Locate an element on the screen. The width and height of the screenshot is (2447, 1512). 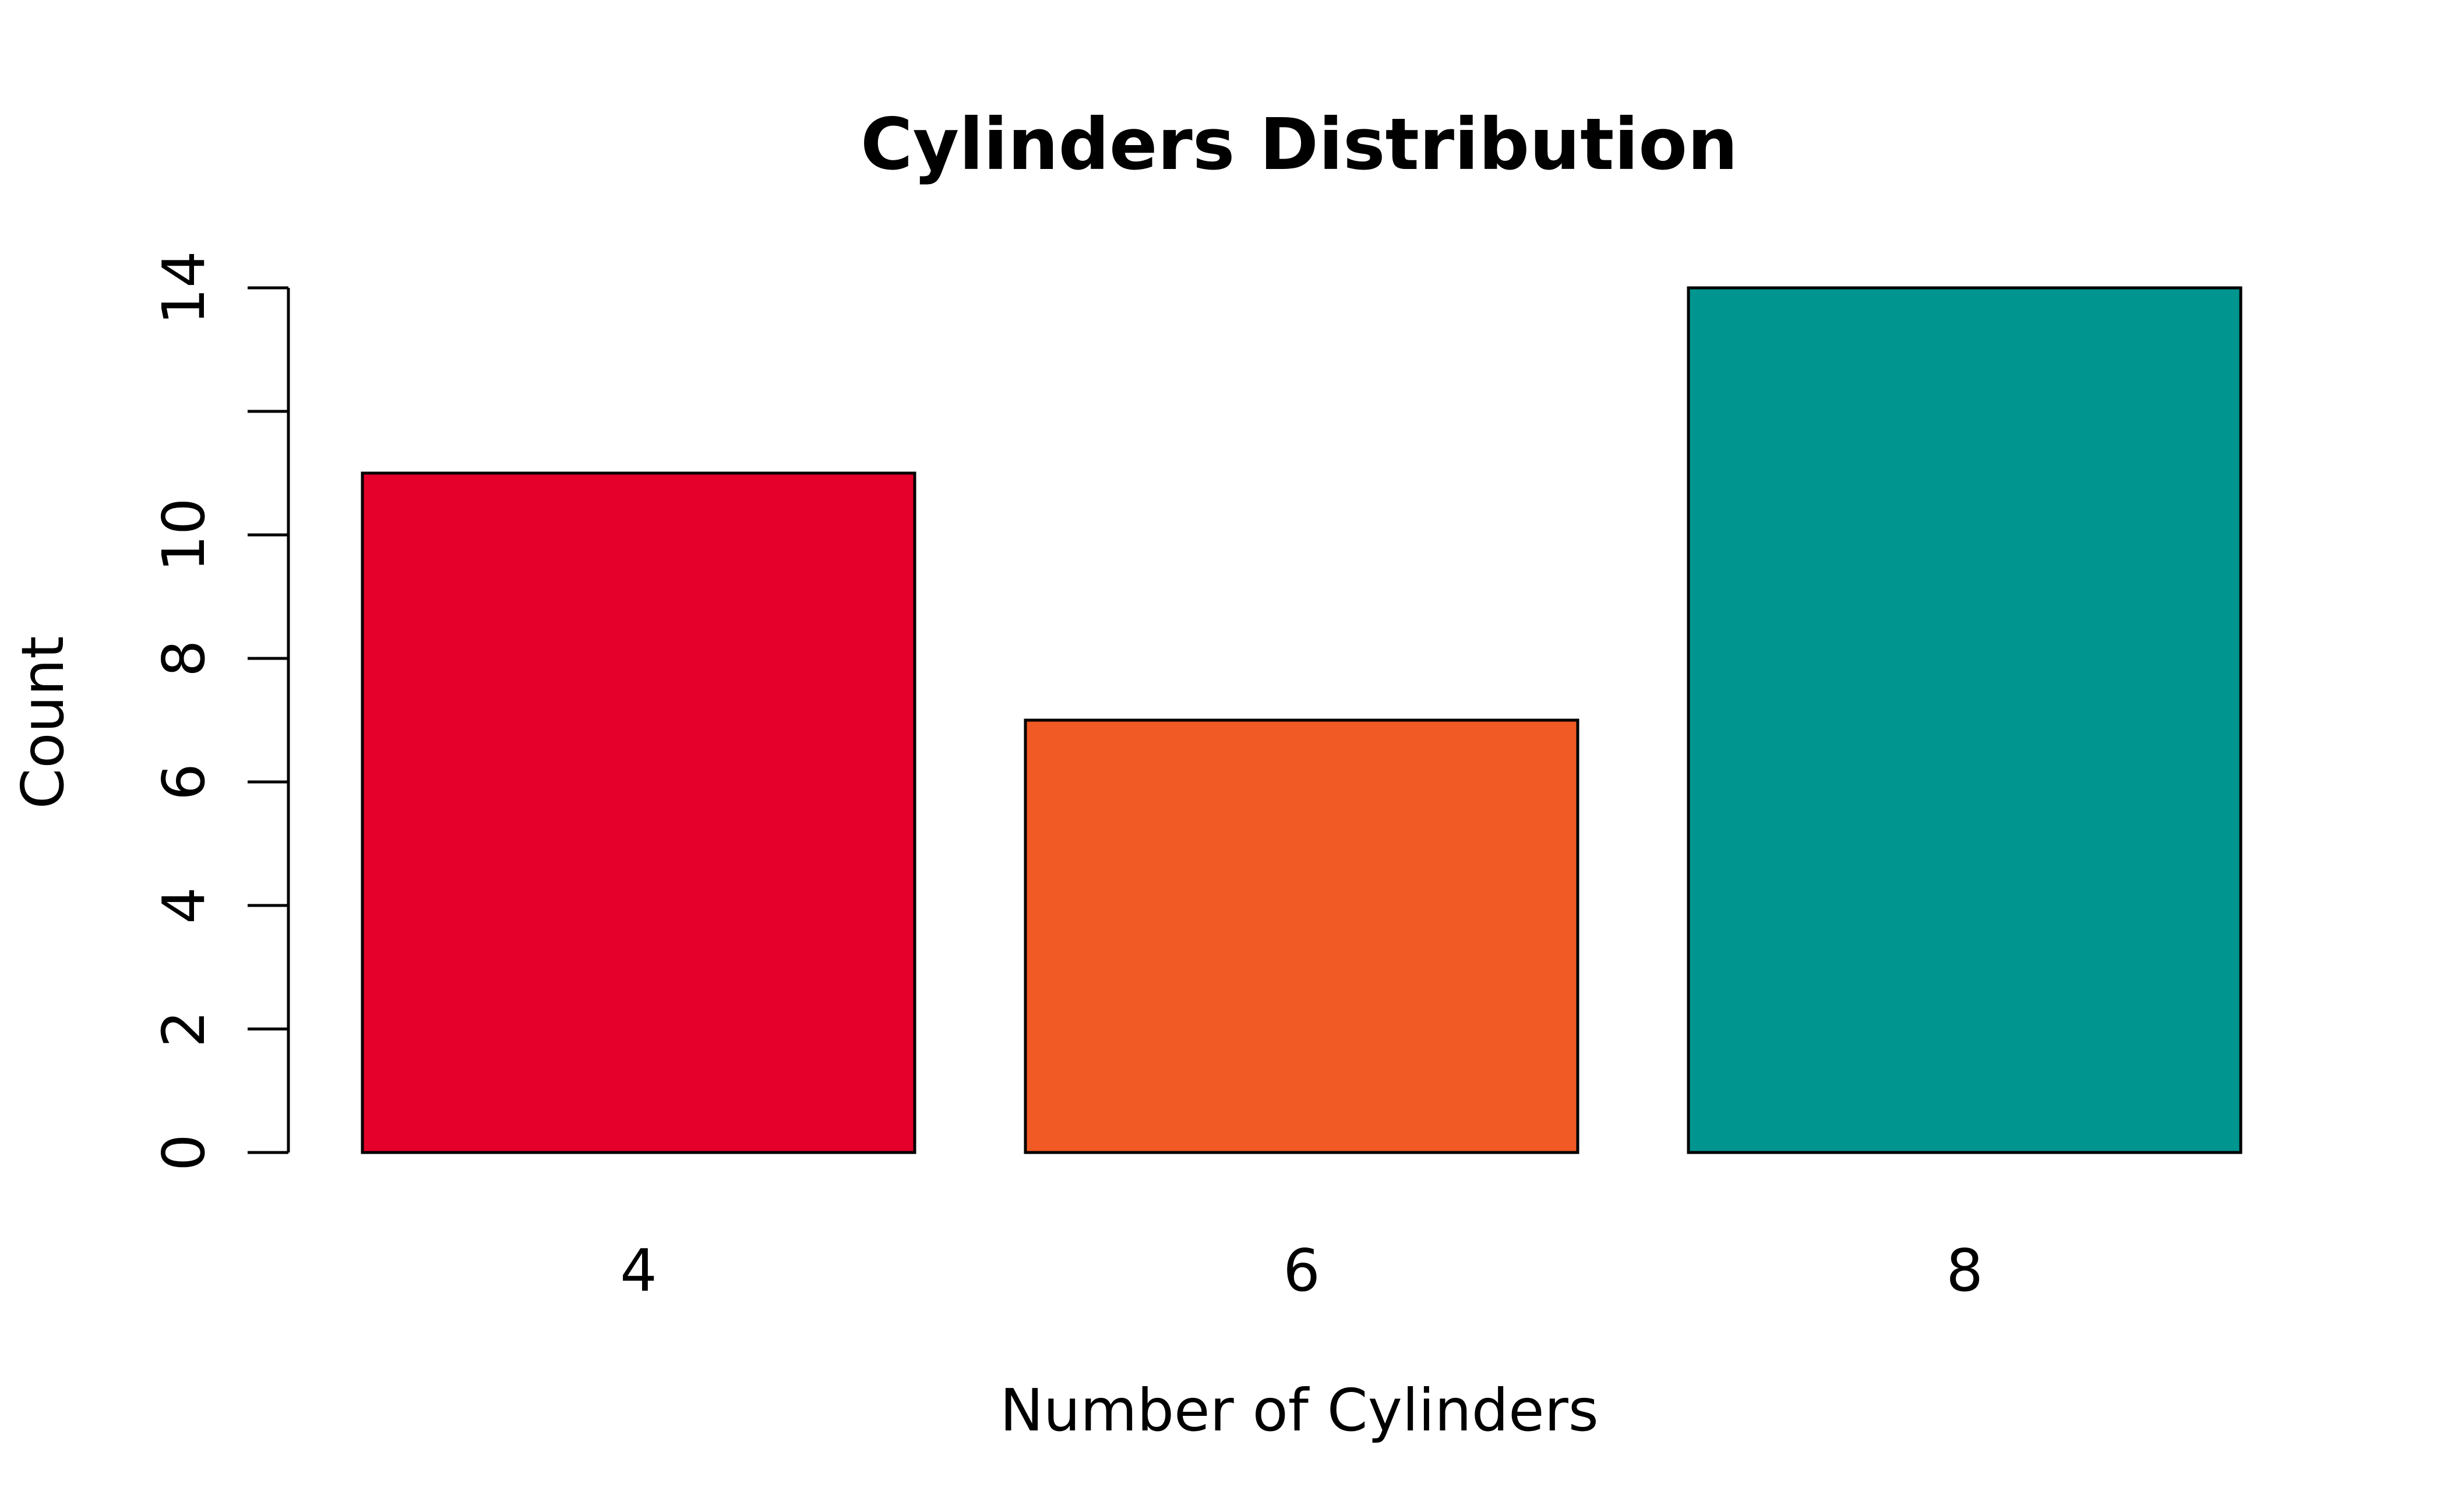
x-axis-ticks: 4 6 8 is located at coordinates (1301, 1270).